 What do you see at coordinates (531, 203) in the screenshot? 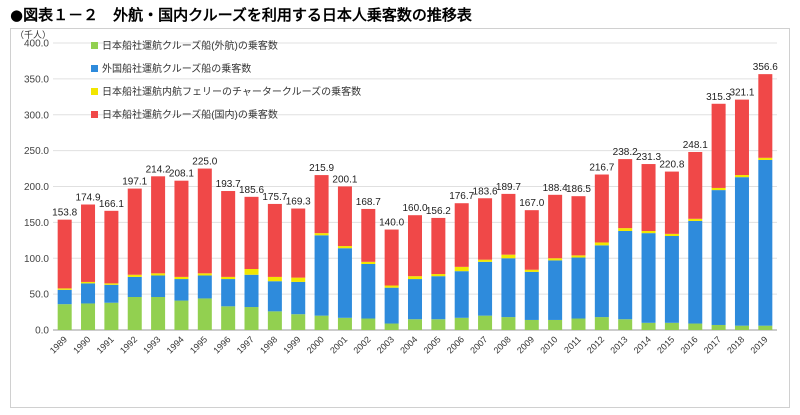
I see `total-data-label: 167.0` at bounding box center [531, 203].